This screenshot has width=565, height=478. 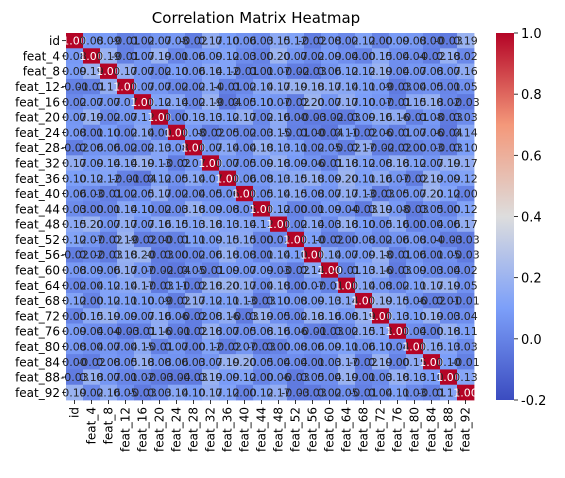 What do you see at coordinates (295, 209) in the screenshot?
I see `cell-annotation: 0.00` at bounding box center [295, 209].